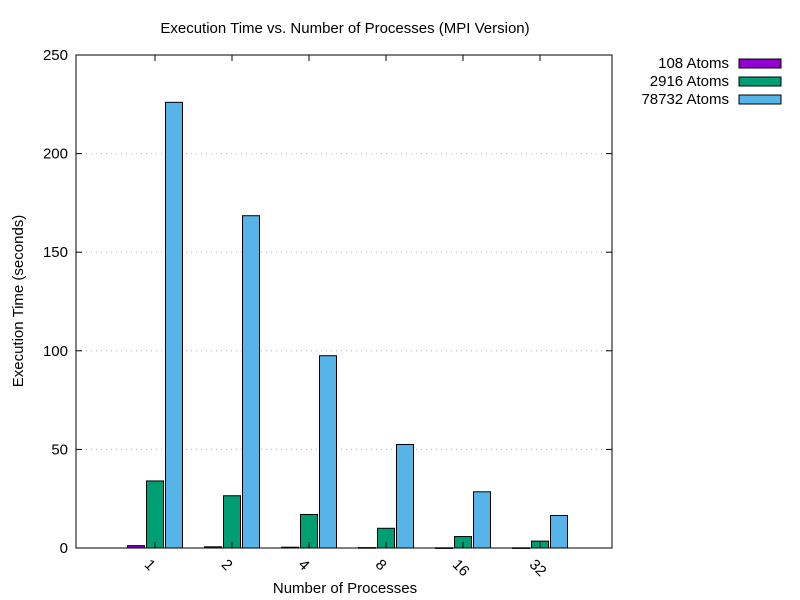 This screenshot has width=800, height=600. What do you see at coordinates (538, 568) in the screenshot?
I see `x-tick-label: 32` at bounding box center [538, 568].